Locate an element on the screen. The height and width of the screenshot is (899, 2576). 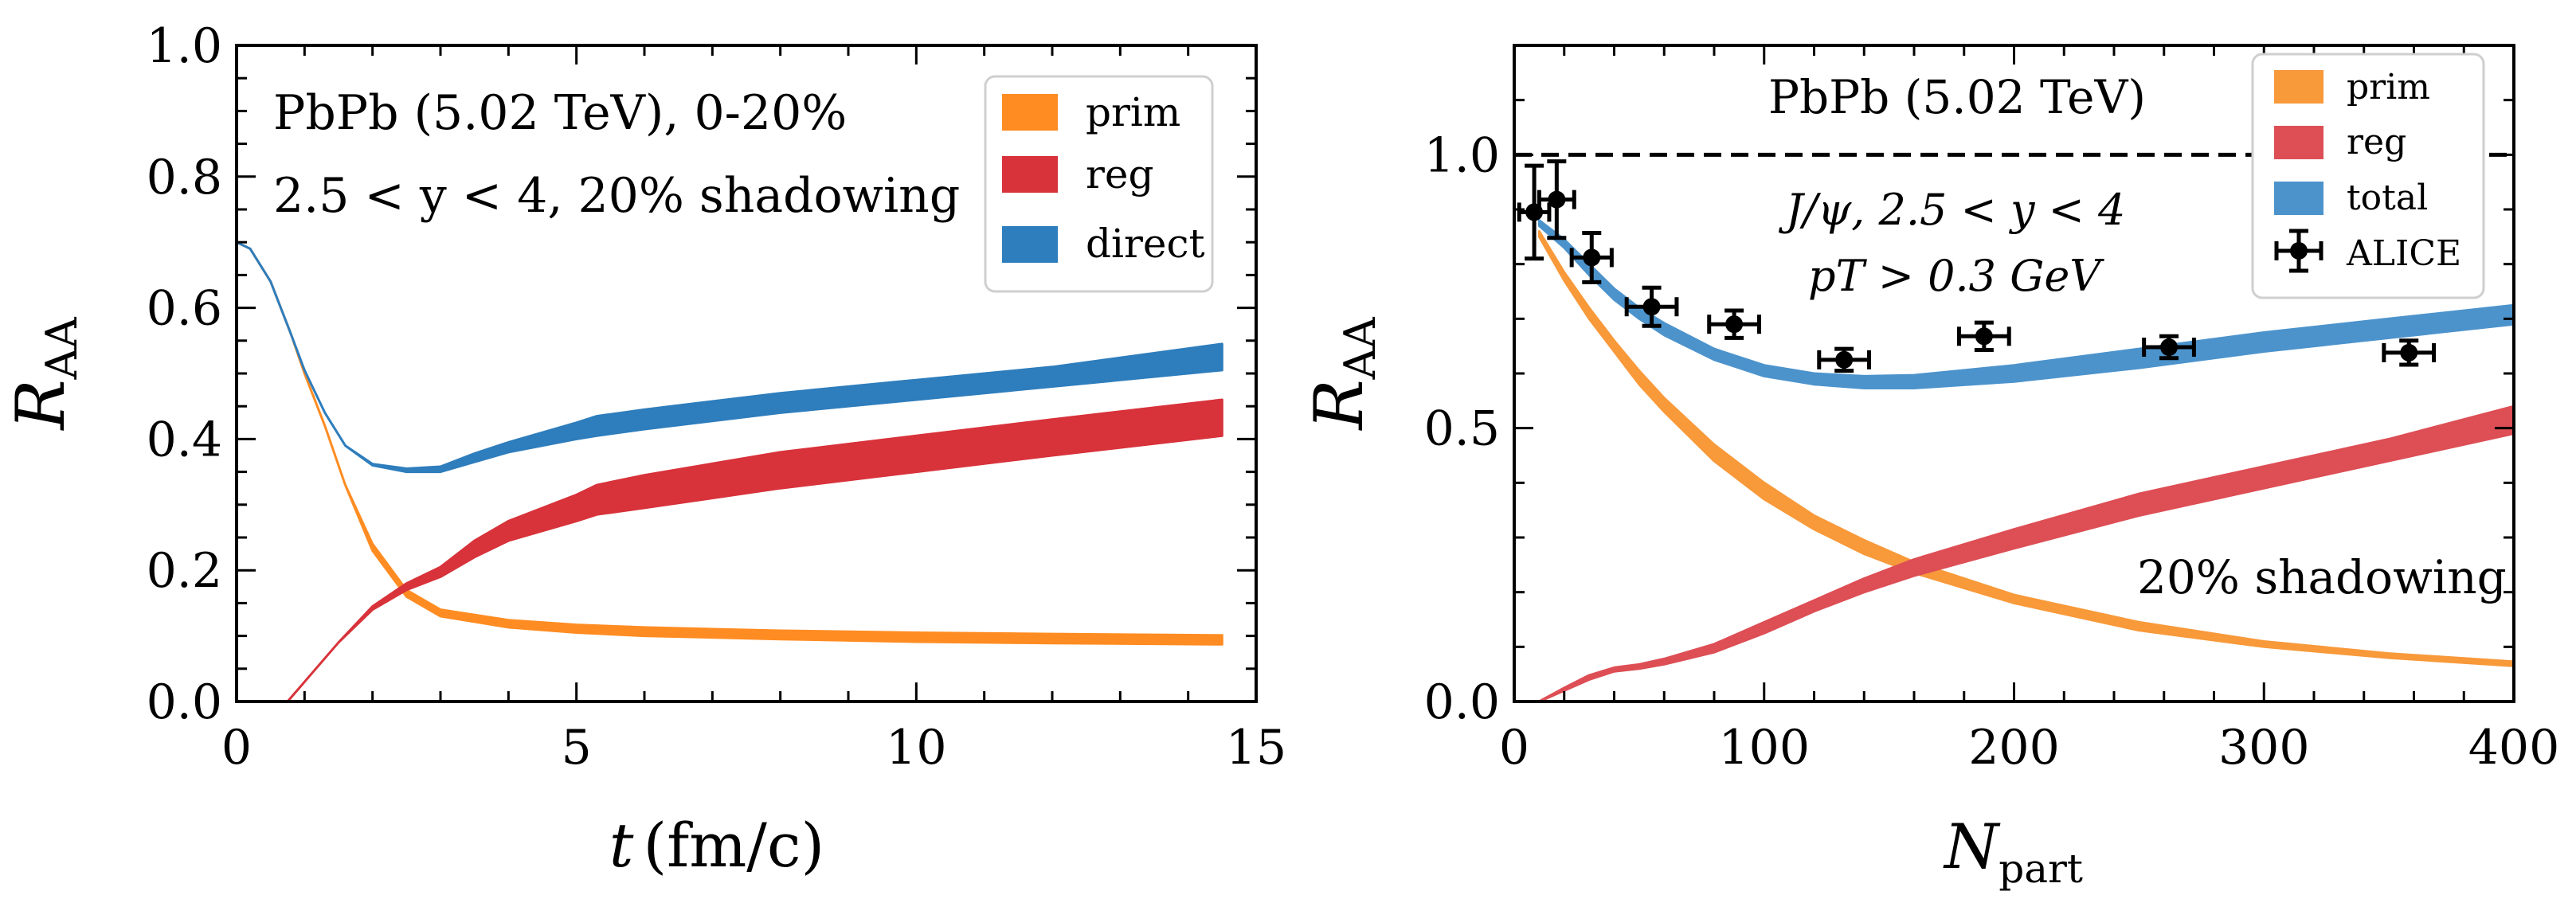
legend-label-total-right: total is located at coordinates (2387, 198).